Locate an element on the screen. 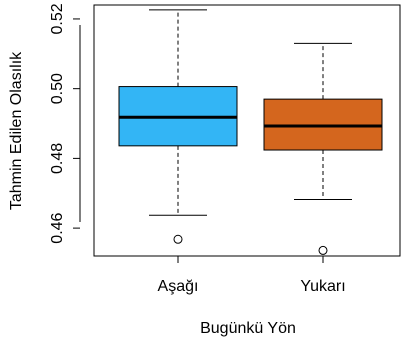 The height and width of the screenshot is (342, 404). x-axis-ticks: Aşağı Yukarı is located at coordinates (252, 275).